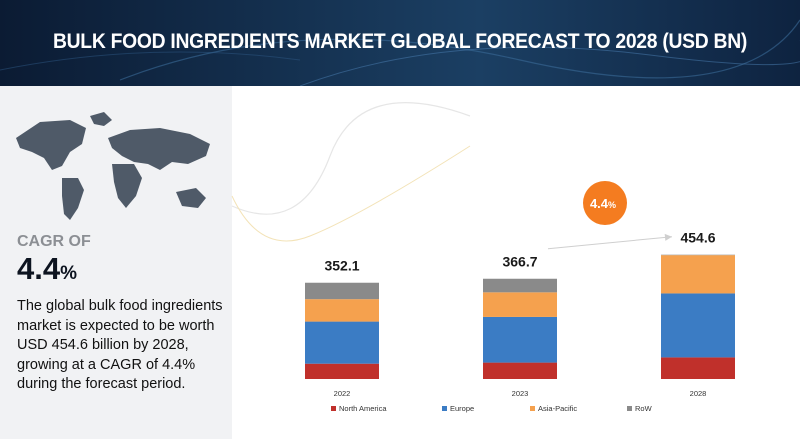  I want to click on x-axis-ticks: 2022 2023 2028, so click(520, 393).